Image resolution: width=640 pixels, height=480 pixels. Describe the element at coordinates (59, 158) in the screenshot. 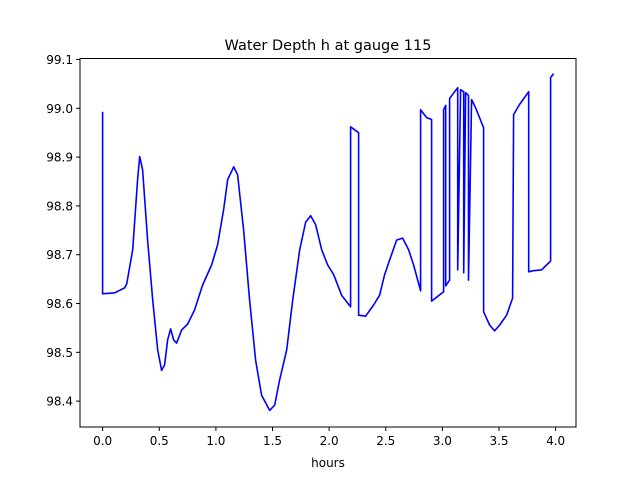

I see `y-tick-label: 98.9` at that location.